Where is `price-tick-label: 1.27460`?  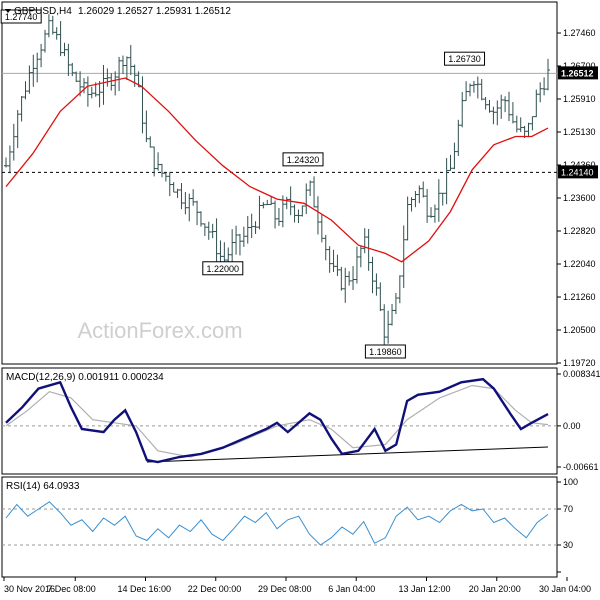 price-tick-label: 1.27460 is located at coordinates (579, 33).